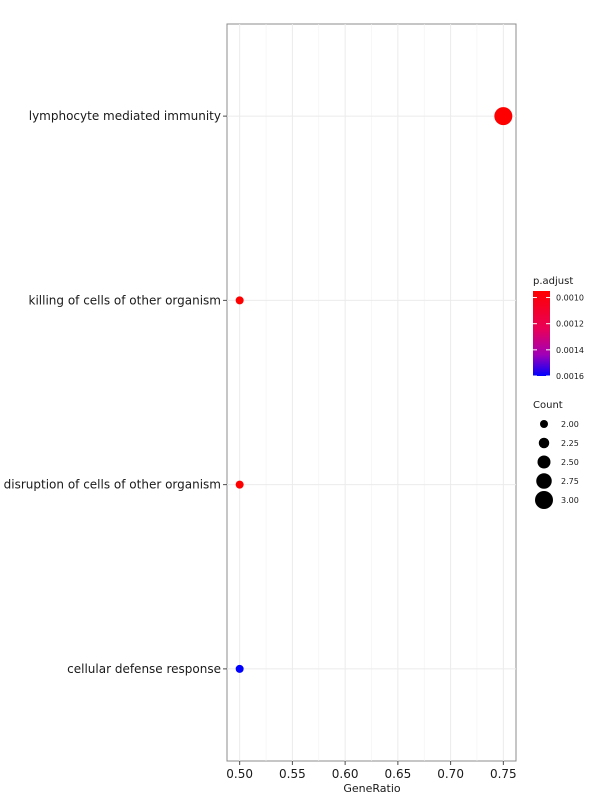 This screenshot has width=600, height=800. Describe the element at coordinates (570, 298) in the screenshot. I see `color-legend-label: 0.0010` at that location.